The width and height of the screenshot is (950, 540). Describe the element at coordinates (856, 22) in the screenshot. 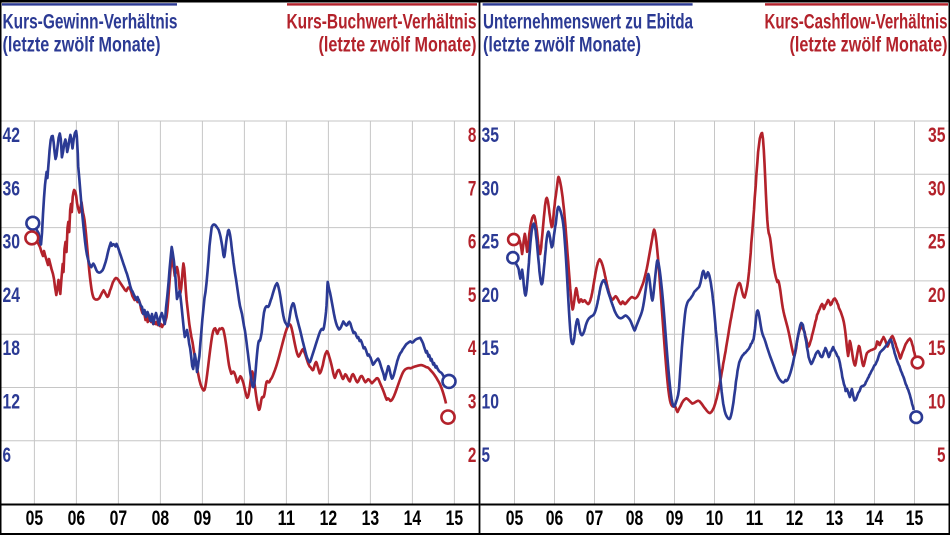

I see `svg-text: Kurs-Cashflow-Verhältnis` at that location.